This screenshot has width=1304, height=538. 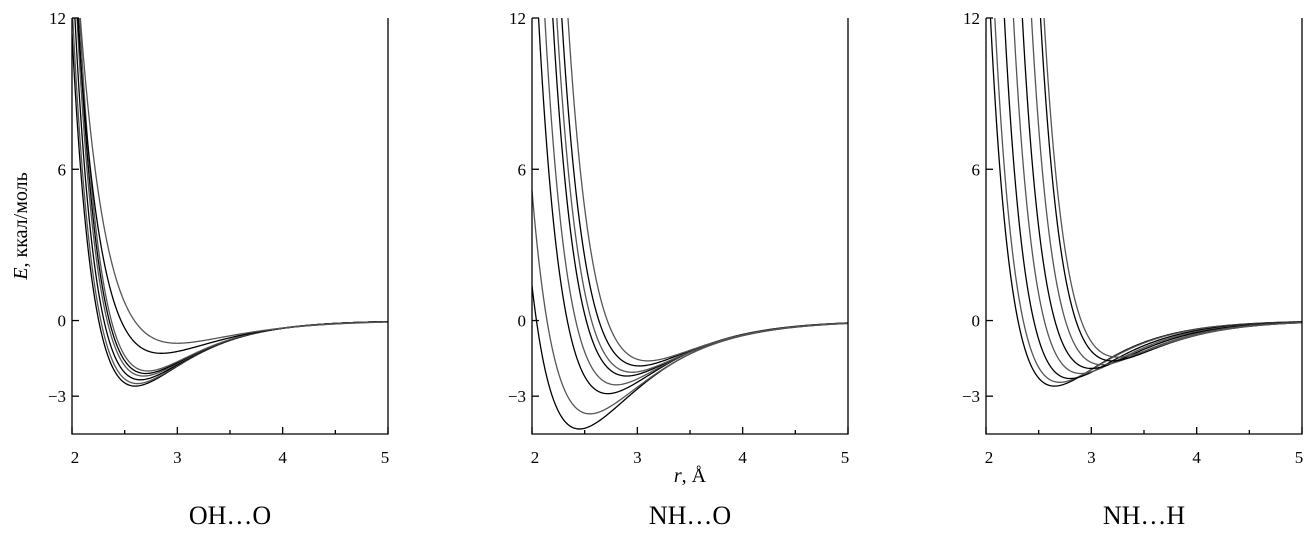 I want to click on y-axis-label: E, ккал/моль, so click(x=21, y=226).